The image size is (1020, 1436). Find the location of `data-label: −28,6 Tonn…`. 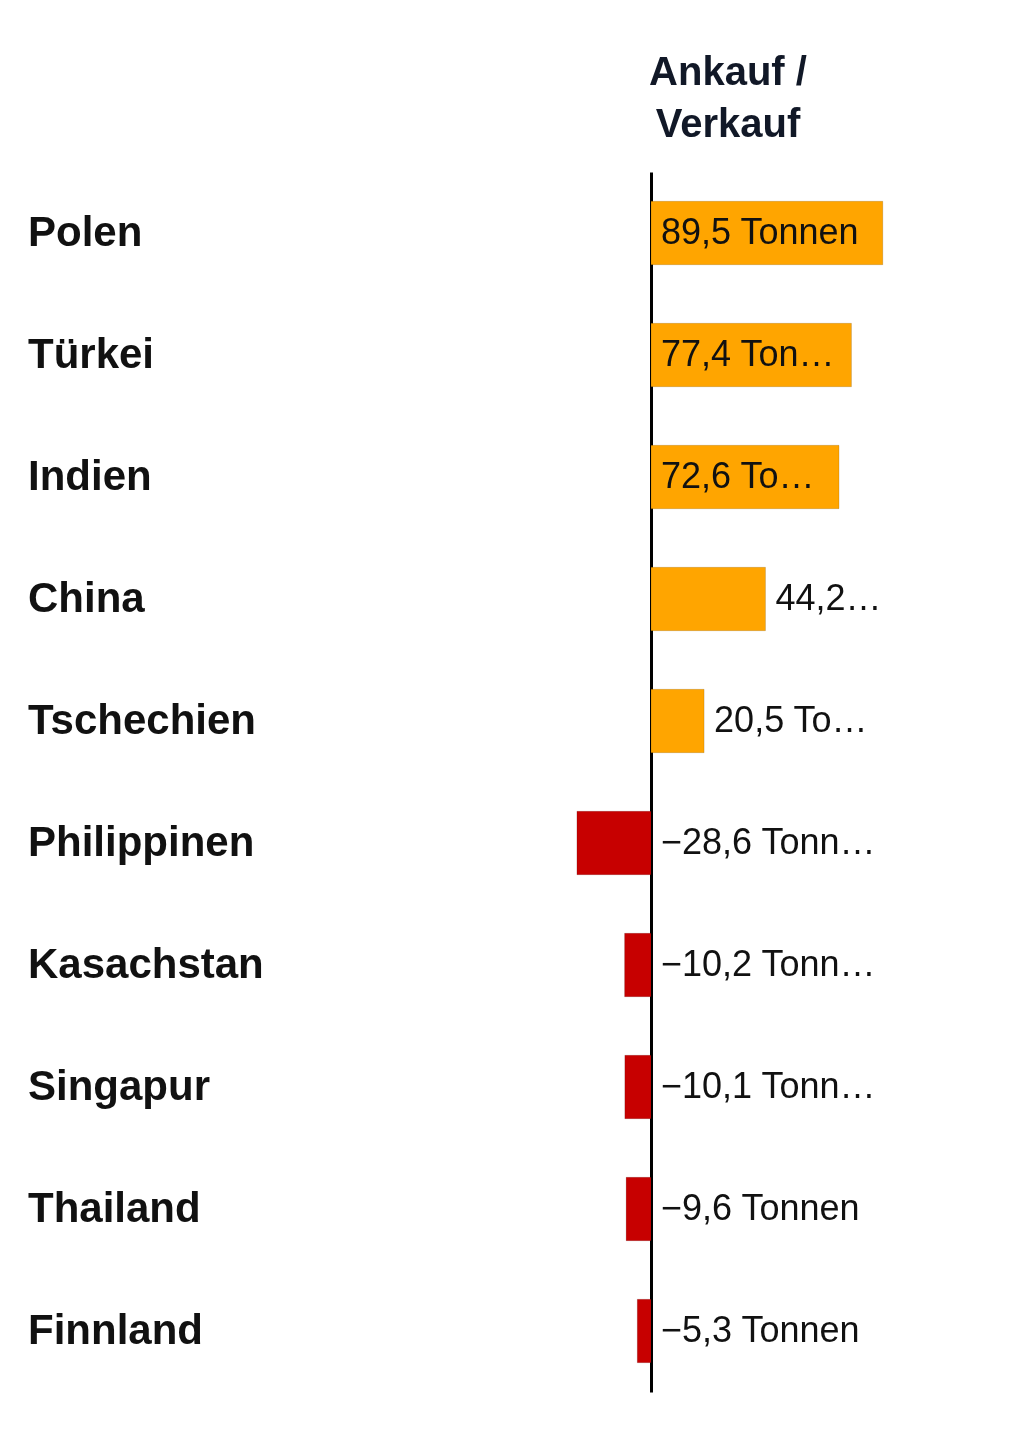

data-label: −28,6 Tonn… is located at coordinates (768, 841).